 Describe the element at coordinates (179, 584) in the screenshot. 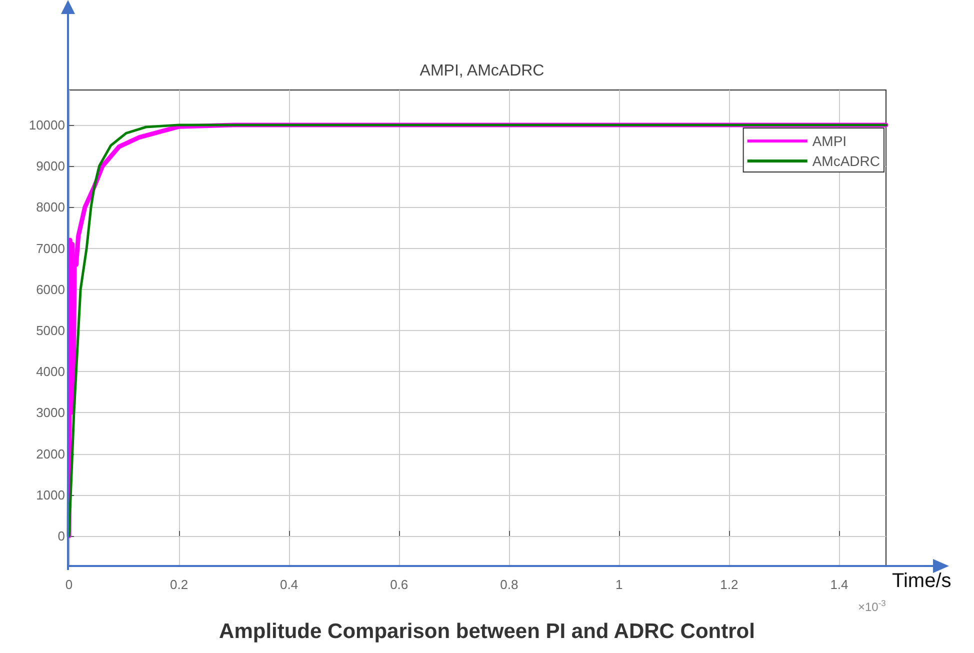

I see `x-tick-label: 0.2` at that location.